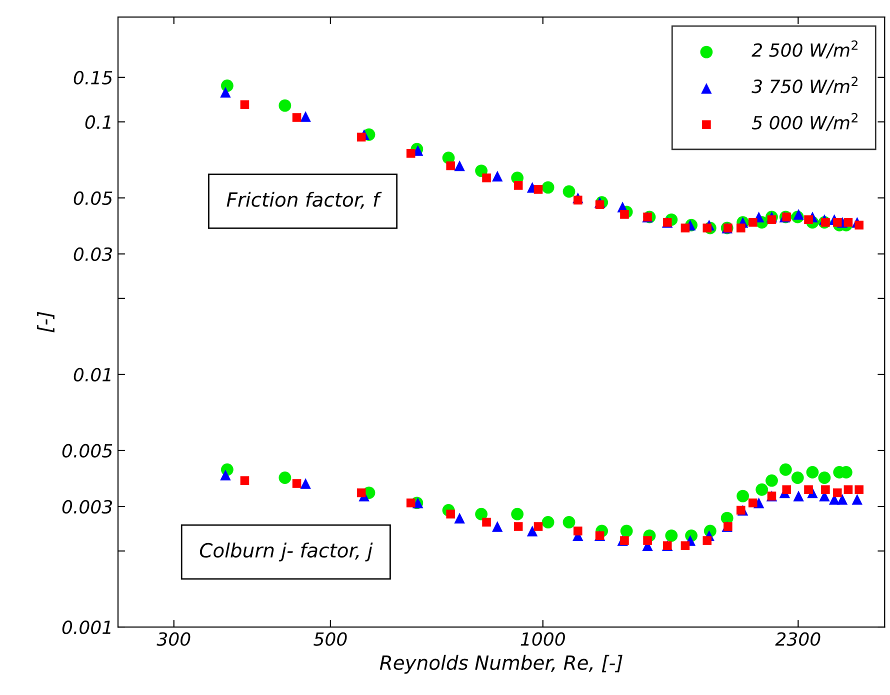 This screenshot has height=695, width=890. I want to click on y-axis-title: [-], so click(45, 322).